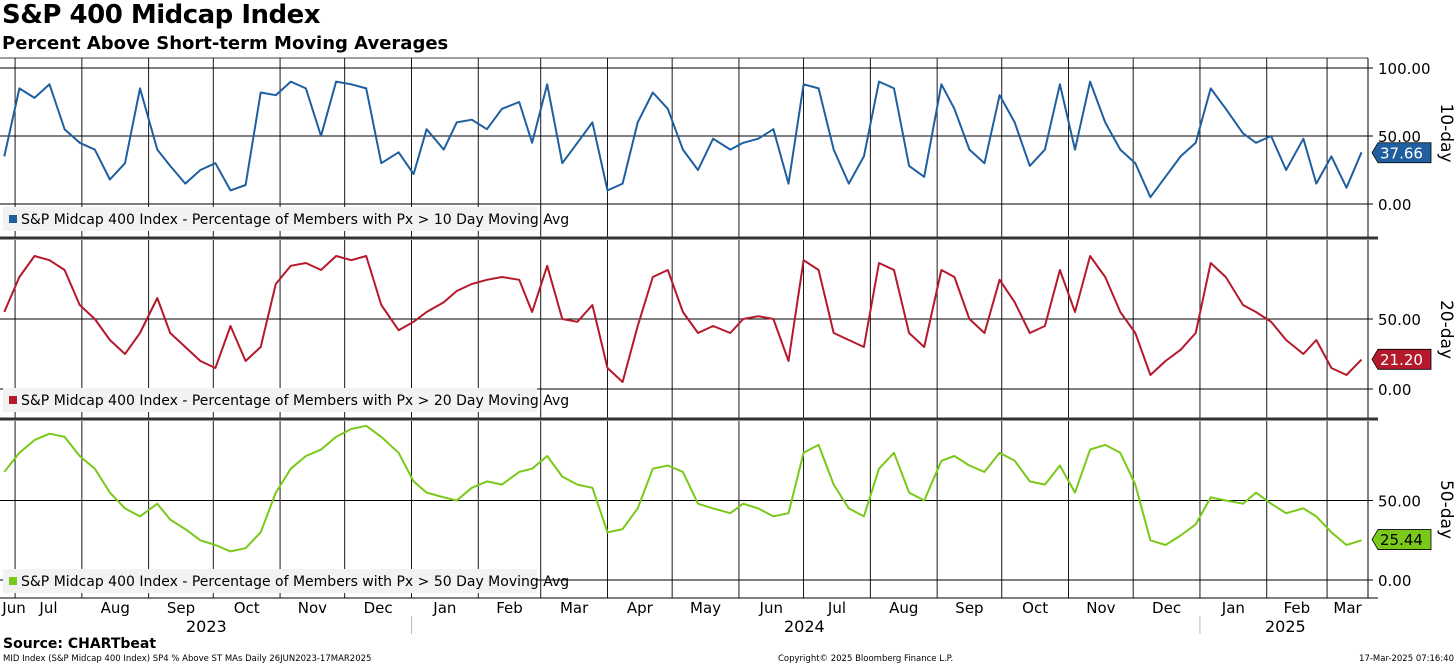 This screenshot has width=1456, height=665. What do you see at coordinates (1406, 659) in the screenshot?
I see `footer-timestamp: 17-Mar-2025 07:16:40` at bounding box center [1406, 659].